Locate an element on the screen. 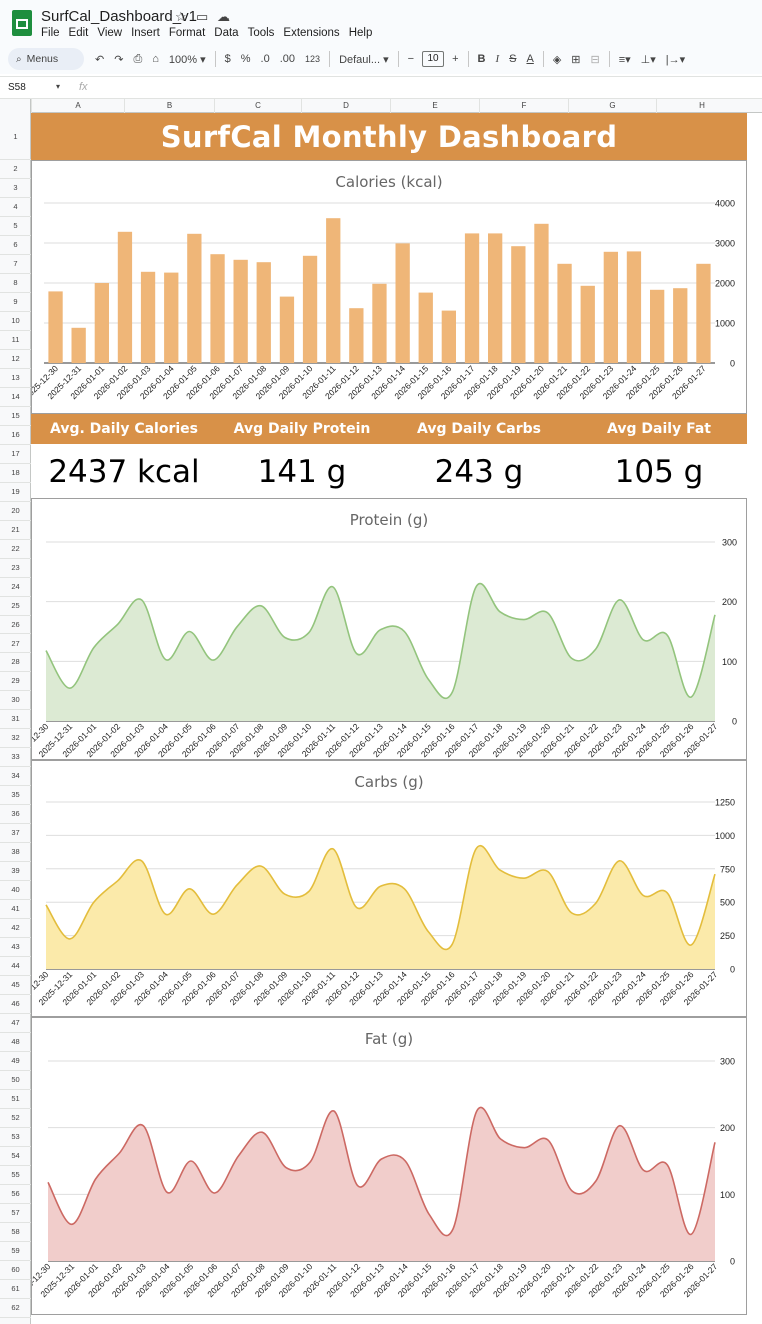 The height and width of the screenshot is (1324, 762). row-header: 41 is located at coordinates (15, 910).